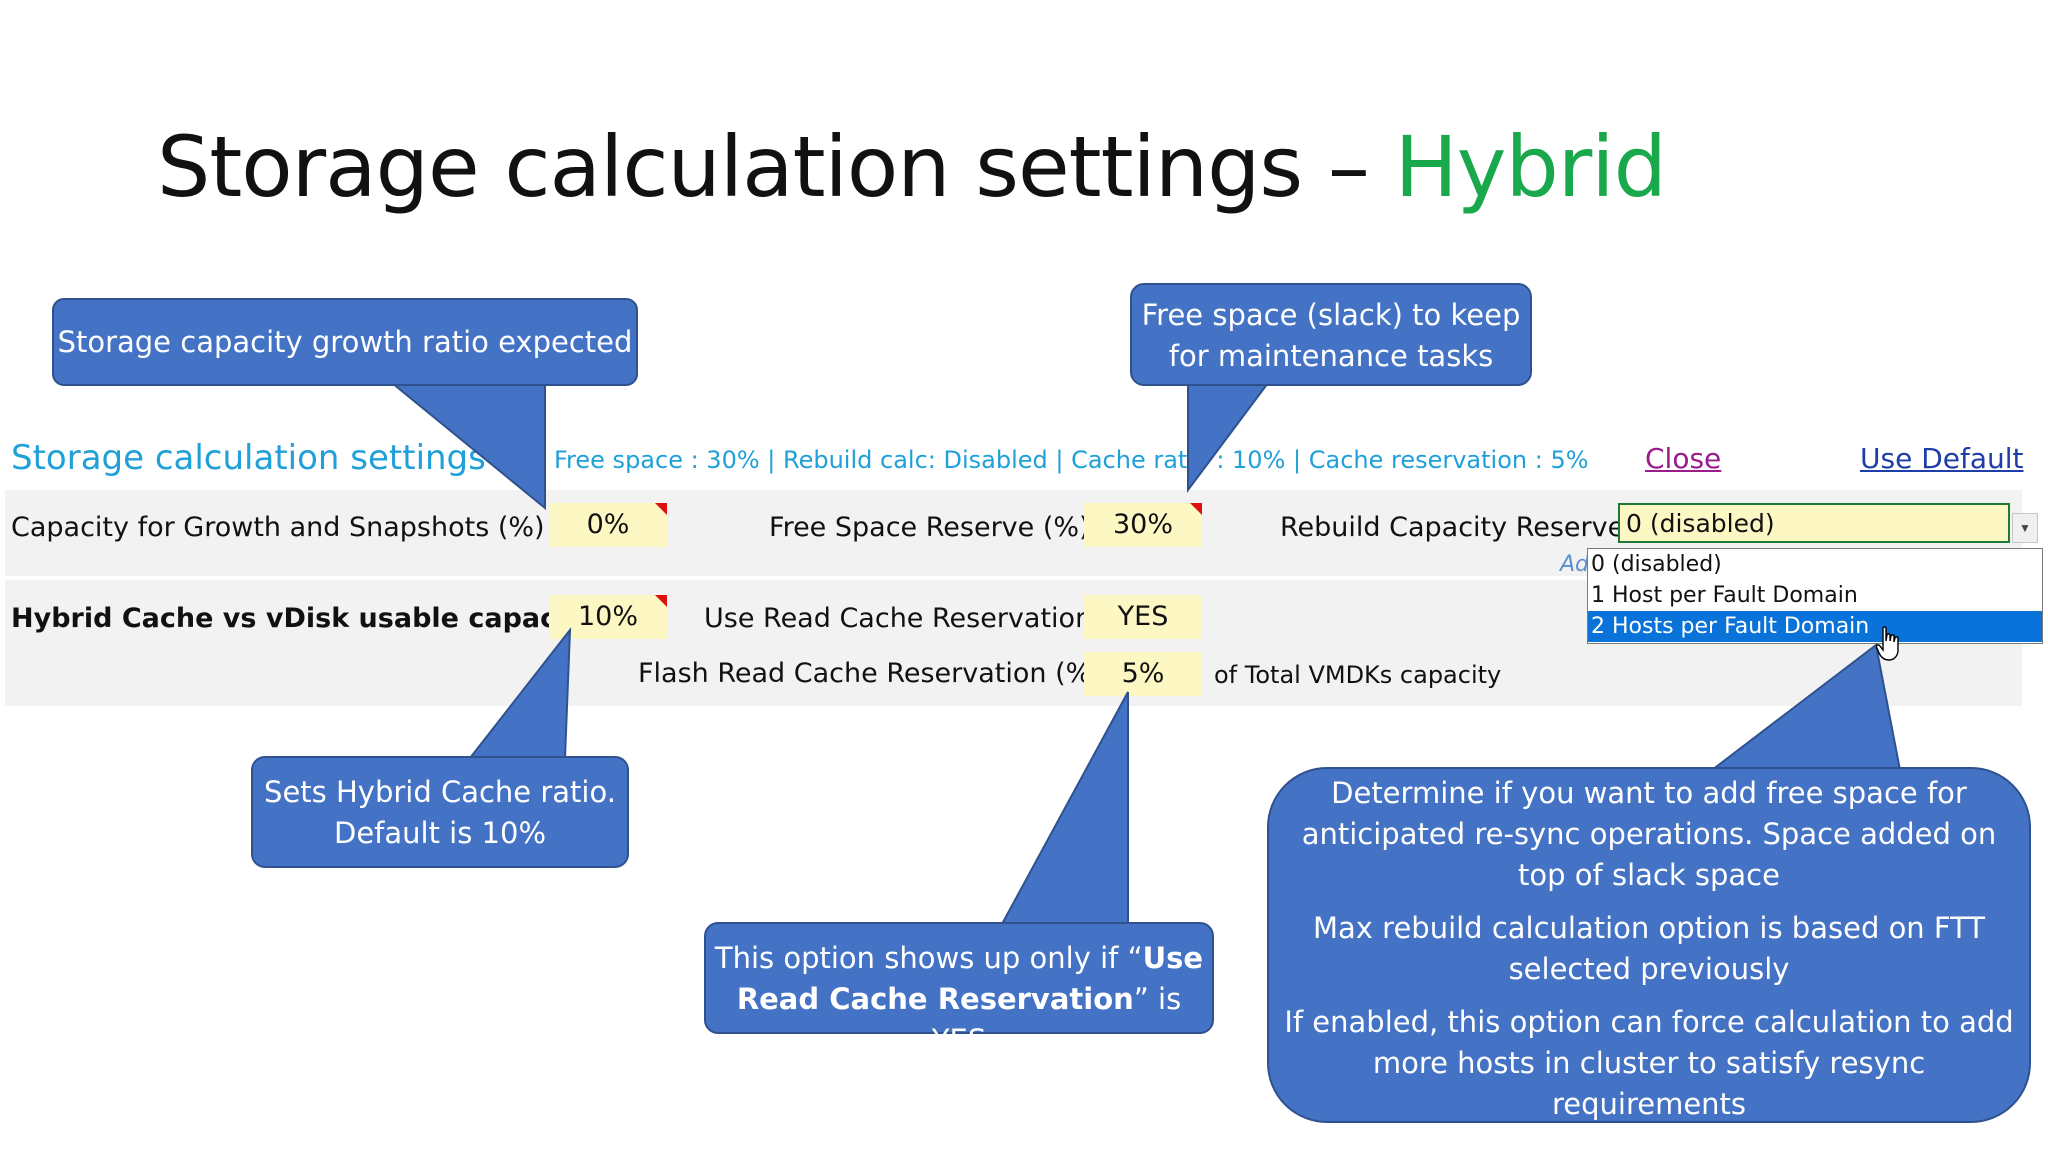 Image resolution: width=2048 pixels, height=1152 pixels. I want to click on rebuild-select: 0 (disabled), so click(1814, 523).